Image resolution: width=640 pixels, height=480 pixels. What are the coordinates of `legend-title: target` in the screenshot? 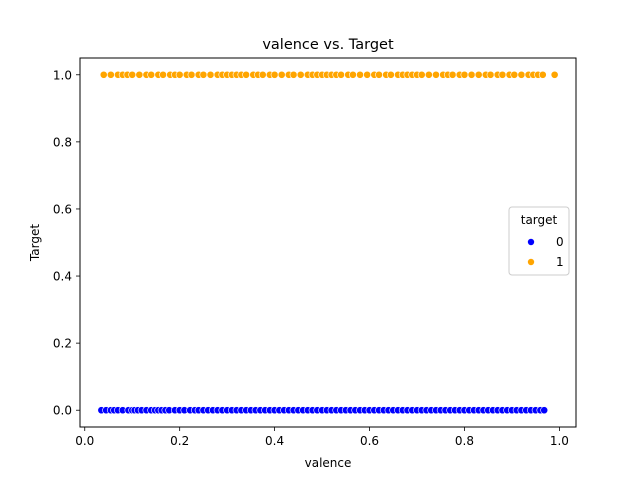 It's located at (539, 220).